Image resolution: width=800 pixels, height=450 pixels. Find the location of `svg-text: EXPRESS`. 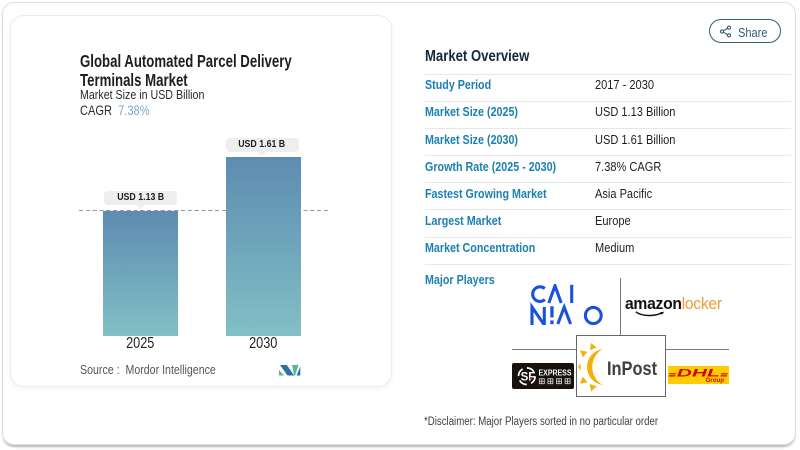

svg-text: EXPRESS is located at coordinates (554, 372).